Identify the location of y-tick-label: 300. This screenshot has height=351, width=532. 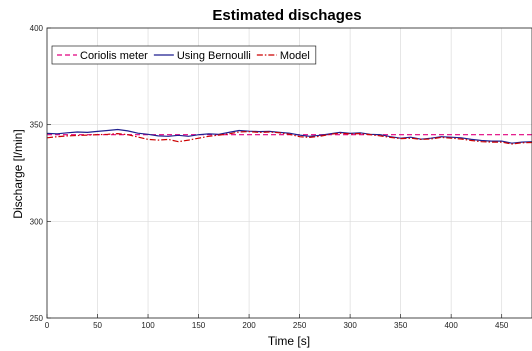
(37, 221).